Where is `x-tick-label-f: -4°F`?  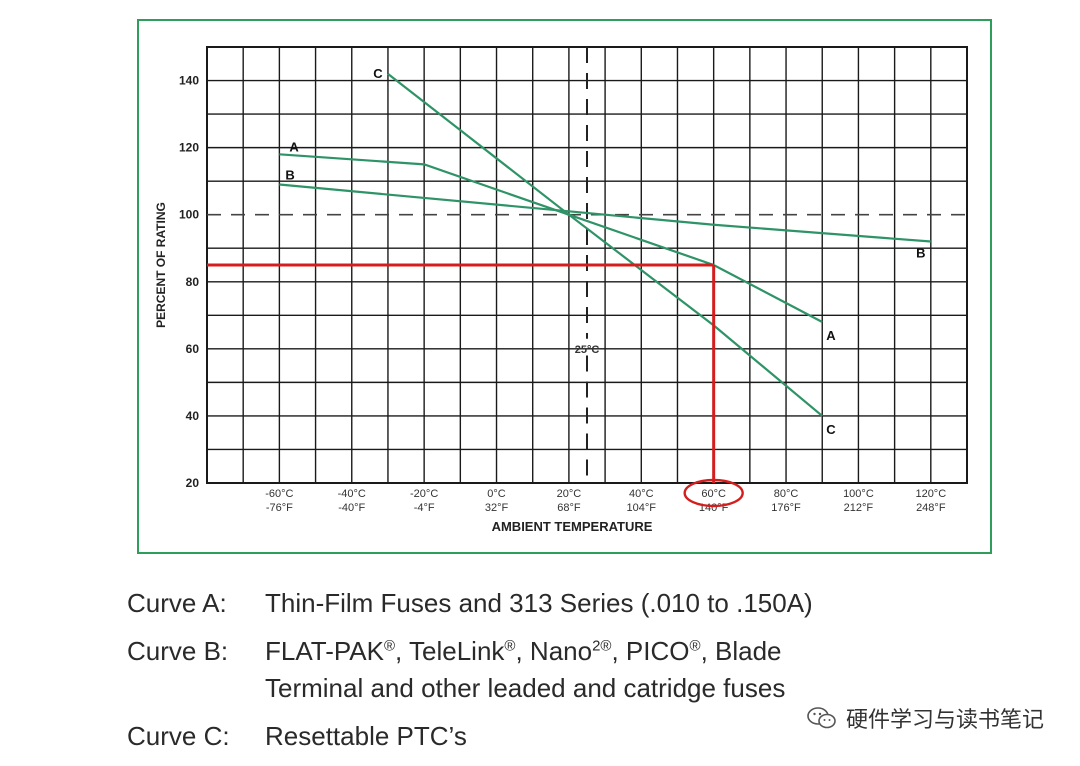 x-tick-label-f: -4°F is located at coordinates (424, 508).